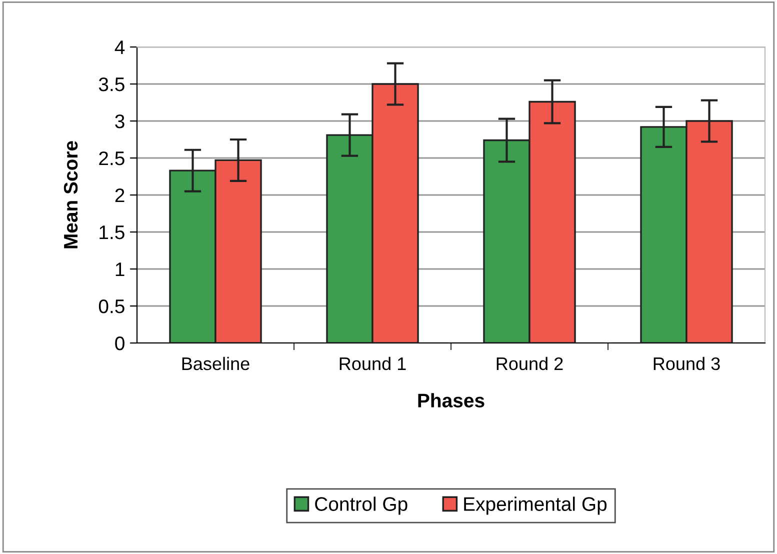  Describe the element at coordinates (451, 400) in the screenshot. I see `x-axis-title: Phases` at that location.